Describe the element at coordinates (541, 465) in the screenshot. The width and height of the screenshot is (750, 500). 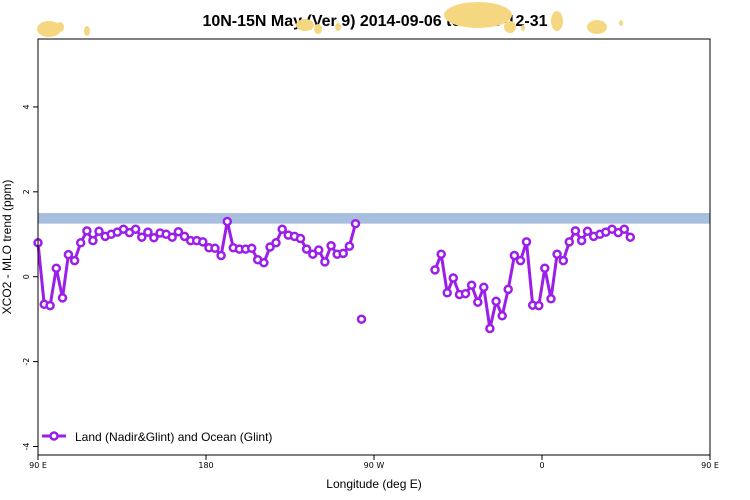
I see `x-tick-label: 0` at that location.